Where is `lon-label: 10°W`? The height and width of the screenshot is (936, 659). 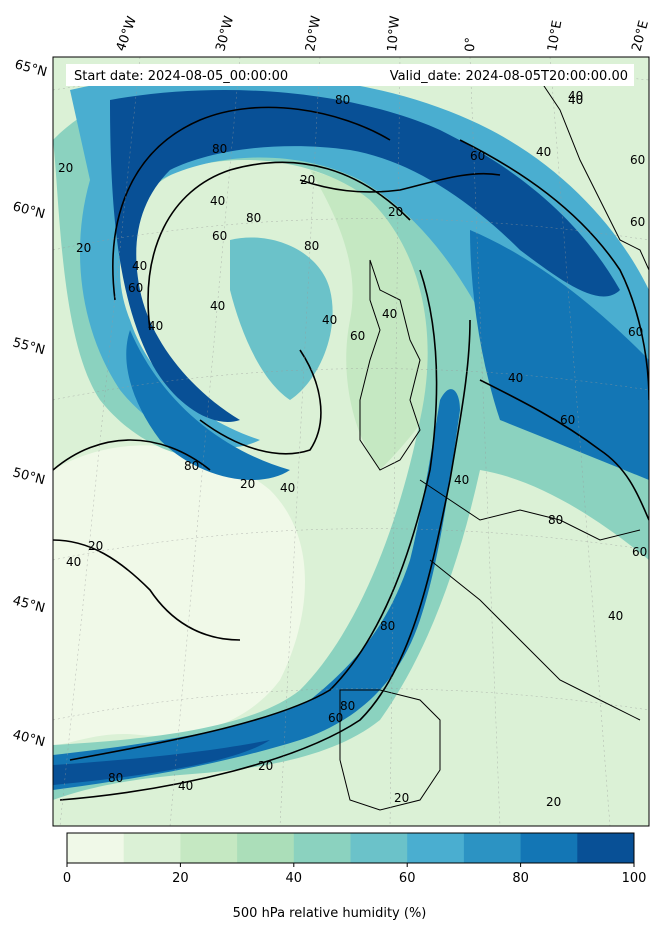
lon-label: 10°W is located at coordinates (394, 33).